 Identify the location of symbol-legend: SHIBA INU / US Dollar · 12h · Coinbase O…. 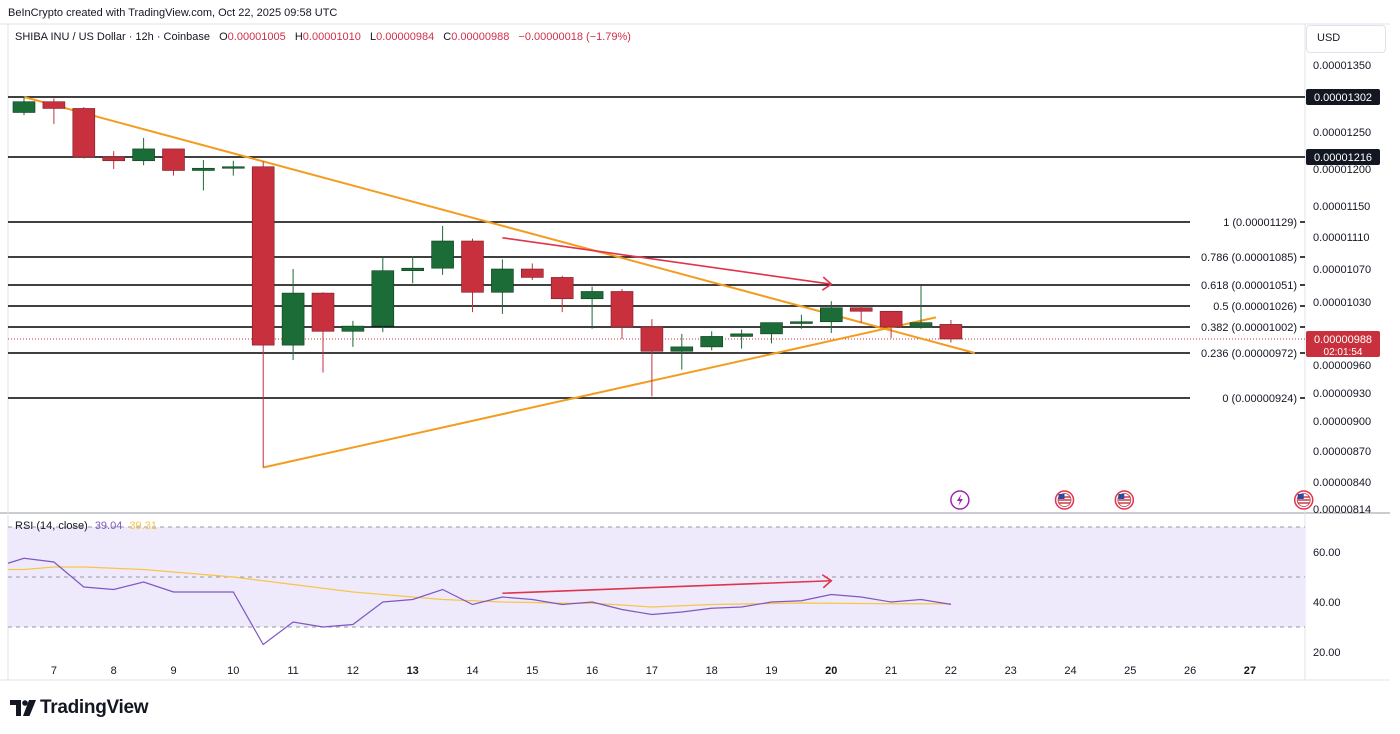
(323, 37).